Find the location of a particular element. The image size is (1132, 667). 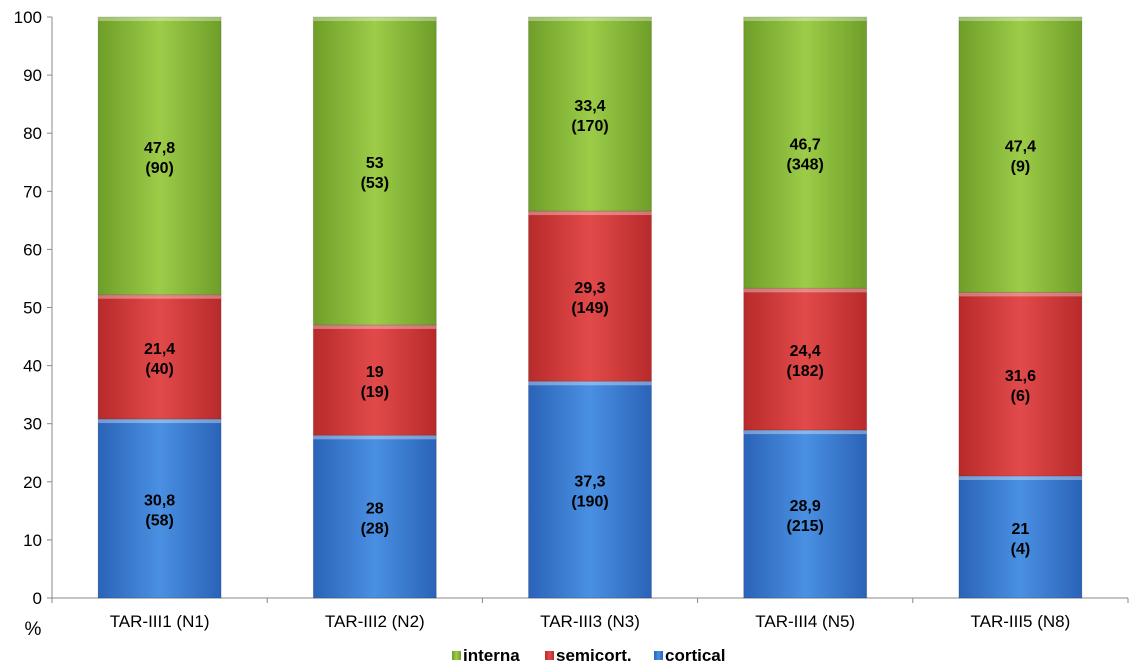

legend: interna semicort. cortical is located at coordinates (588, 655).